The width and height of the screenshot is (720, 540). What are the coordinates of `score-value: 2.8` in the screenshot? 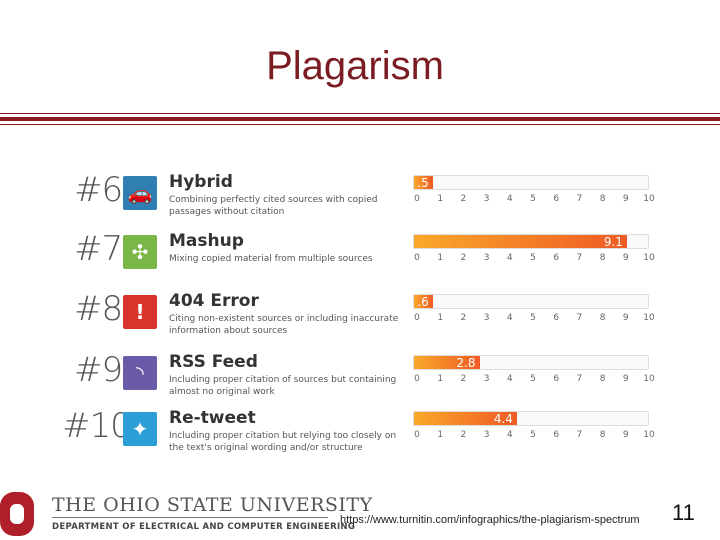 It's located at (466, 363).